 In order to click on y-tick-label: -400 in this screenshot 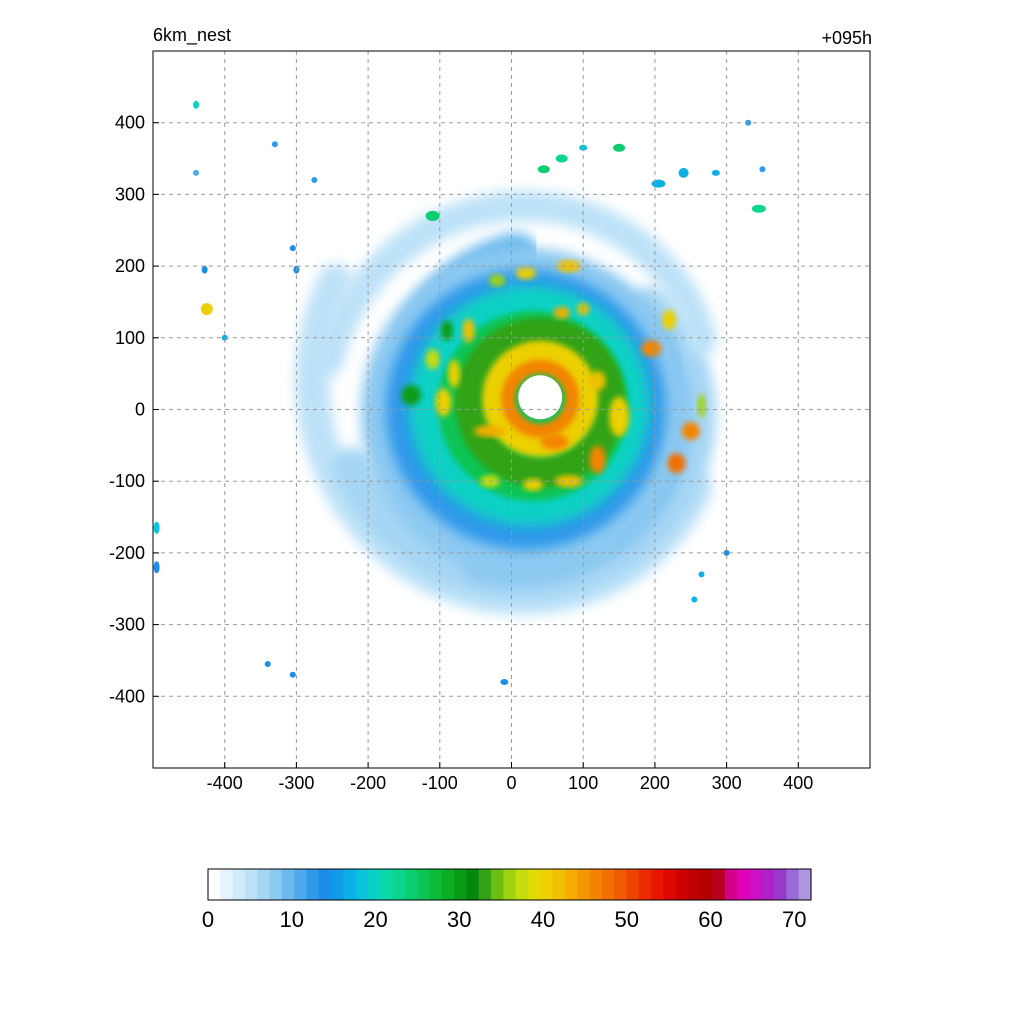, I will do `click(127, 696)`.